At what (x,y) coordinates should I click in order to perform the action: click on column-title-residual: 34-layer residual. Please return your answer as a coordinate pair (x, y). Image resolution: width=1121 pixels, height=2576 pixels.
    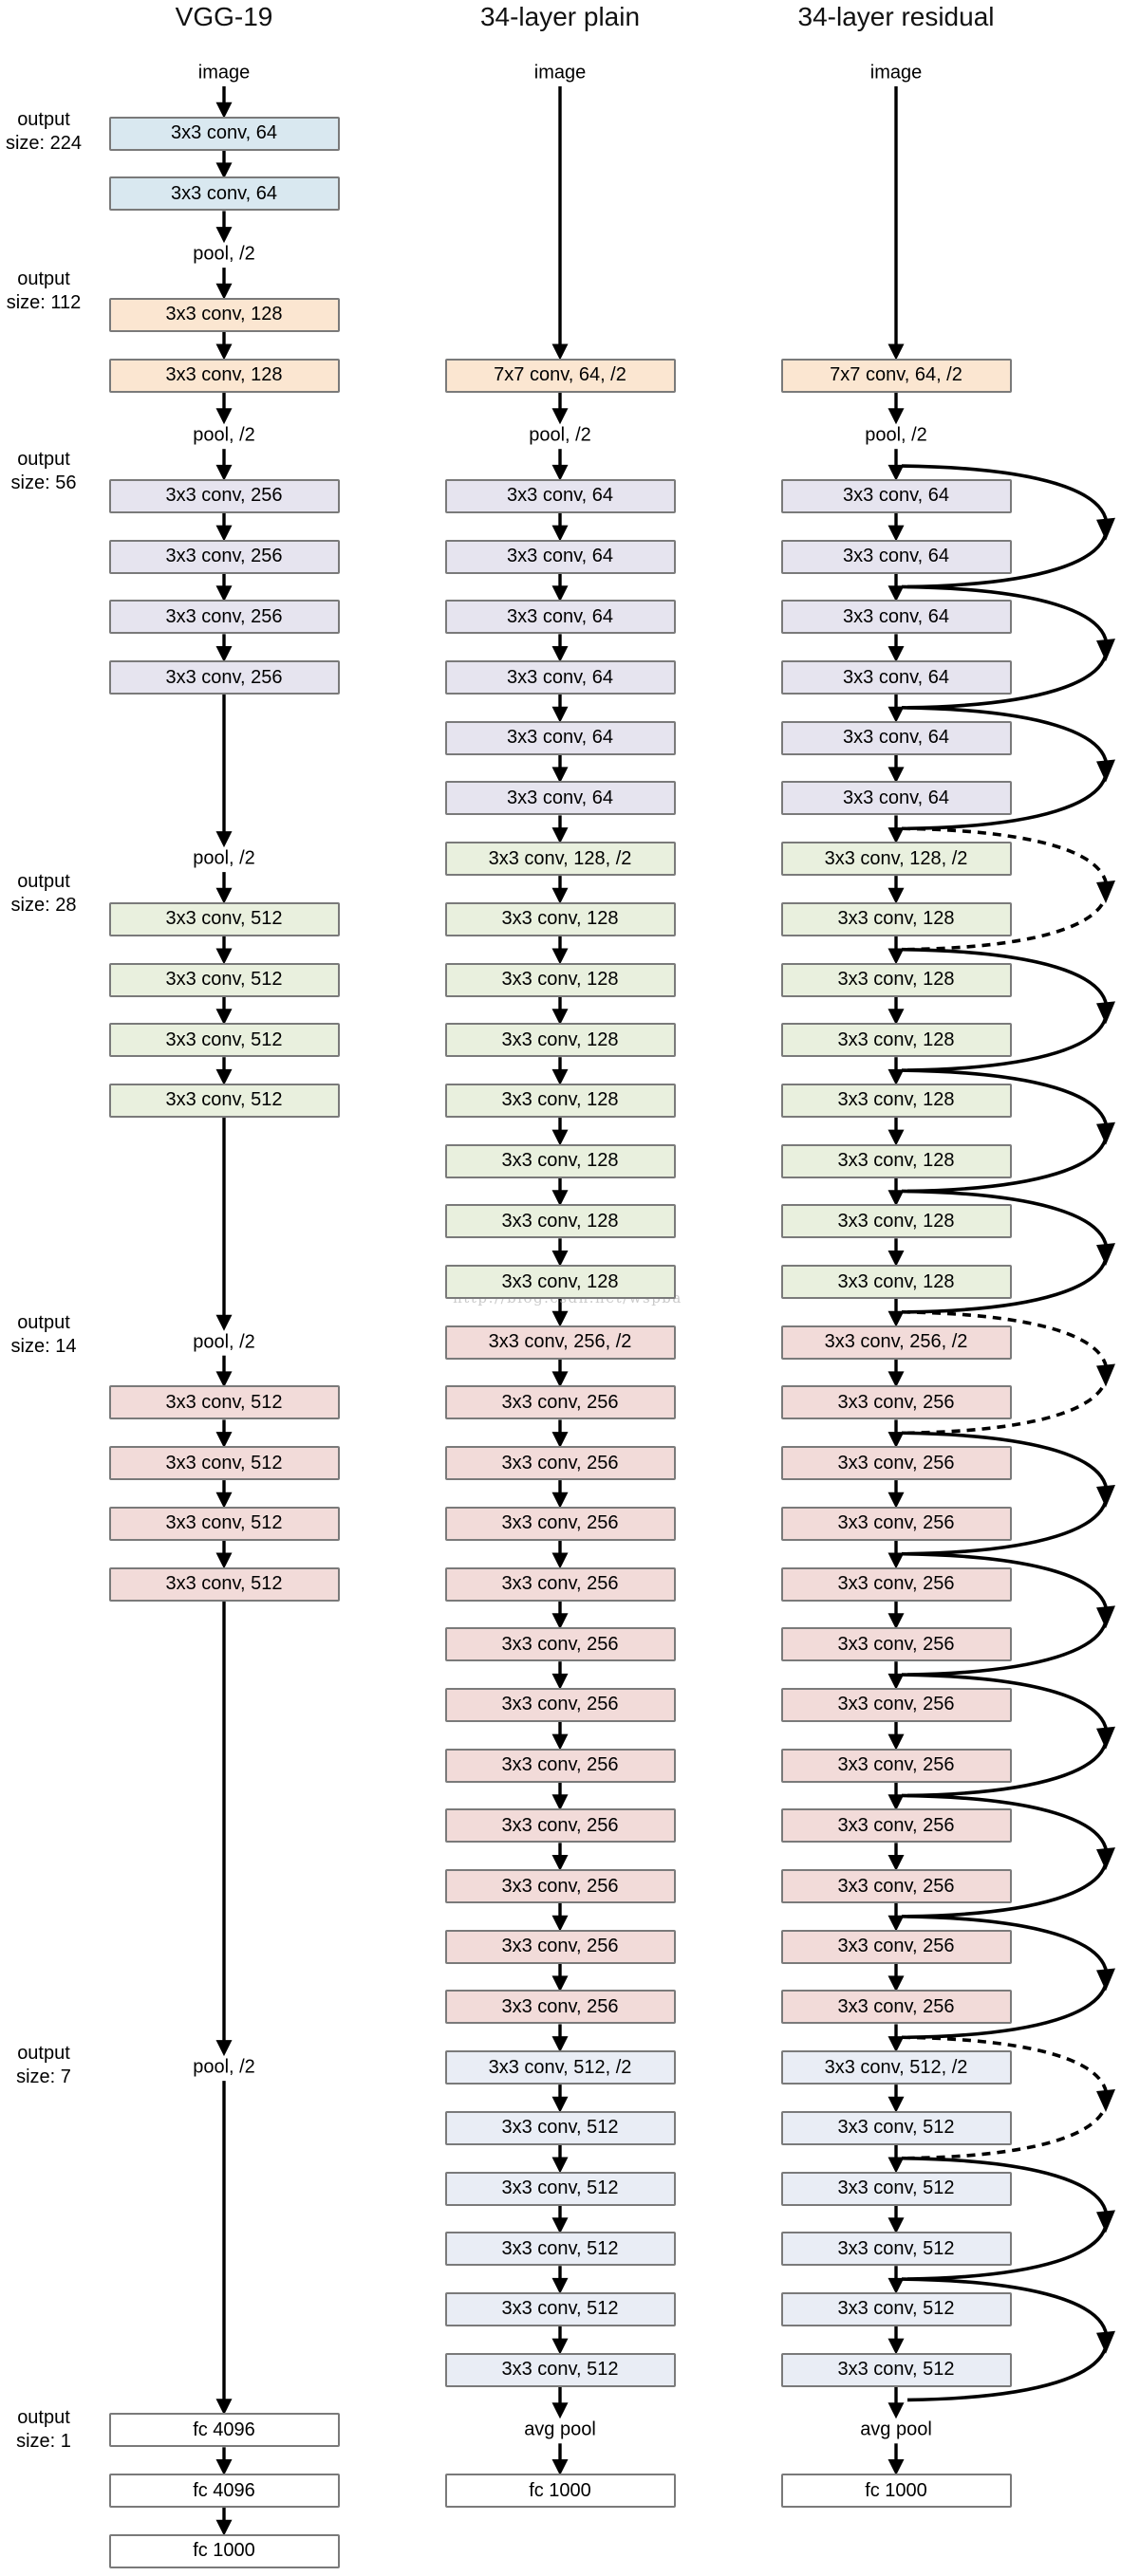
    Looking at the image, I should click on (896, 16).